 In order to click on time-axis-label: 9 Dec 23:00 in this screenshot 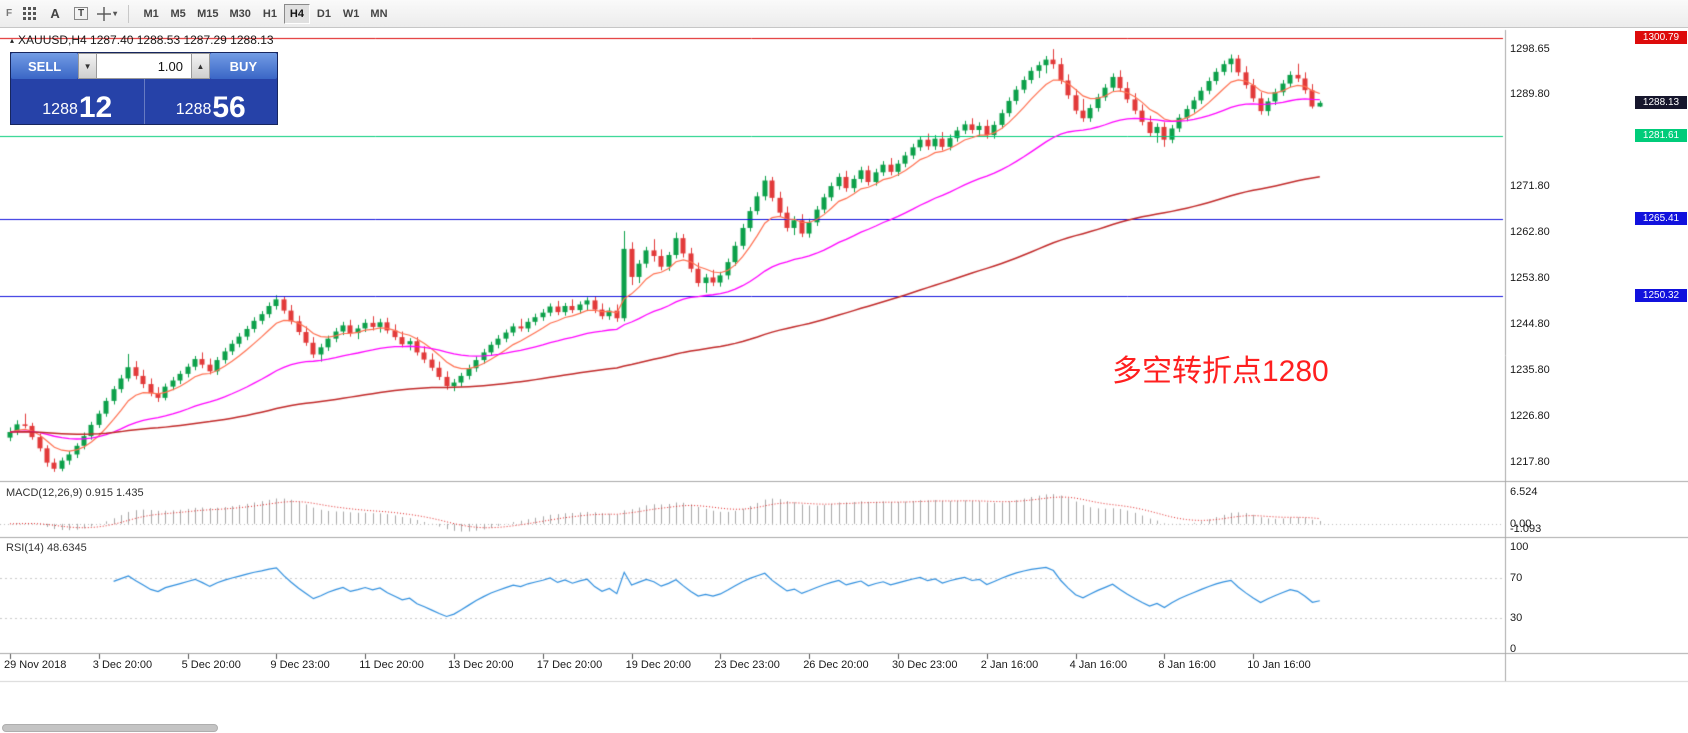, I will do `click(300, 665)`.